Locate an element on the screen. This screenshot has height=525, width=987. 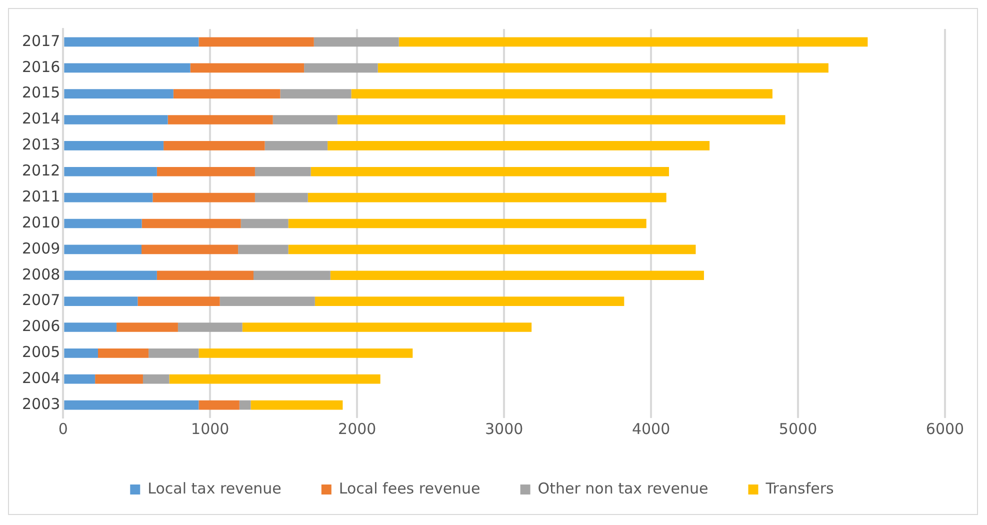
x-tick-label: 5000 is located at coordinates (798, 429).